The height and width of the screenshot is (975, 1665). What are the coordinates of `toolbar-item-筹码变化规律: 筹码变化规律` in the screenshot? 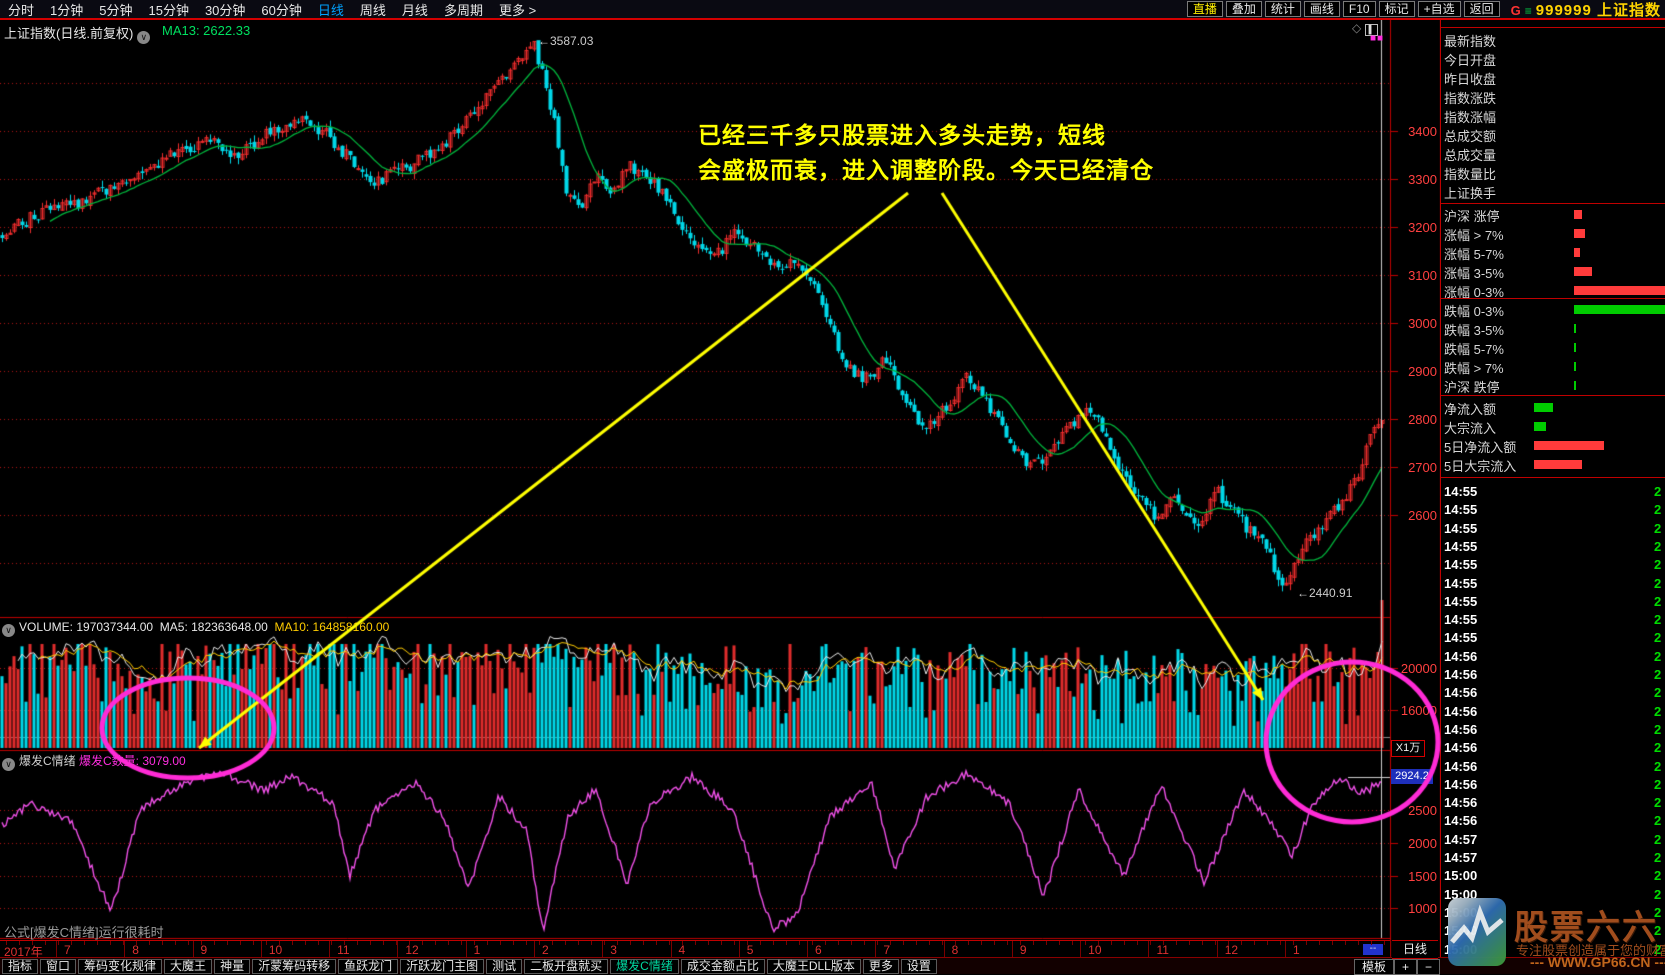 It's located at (120, 966).